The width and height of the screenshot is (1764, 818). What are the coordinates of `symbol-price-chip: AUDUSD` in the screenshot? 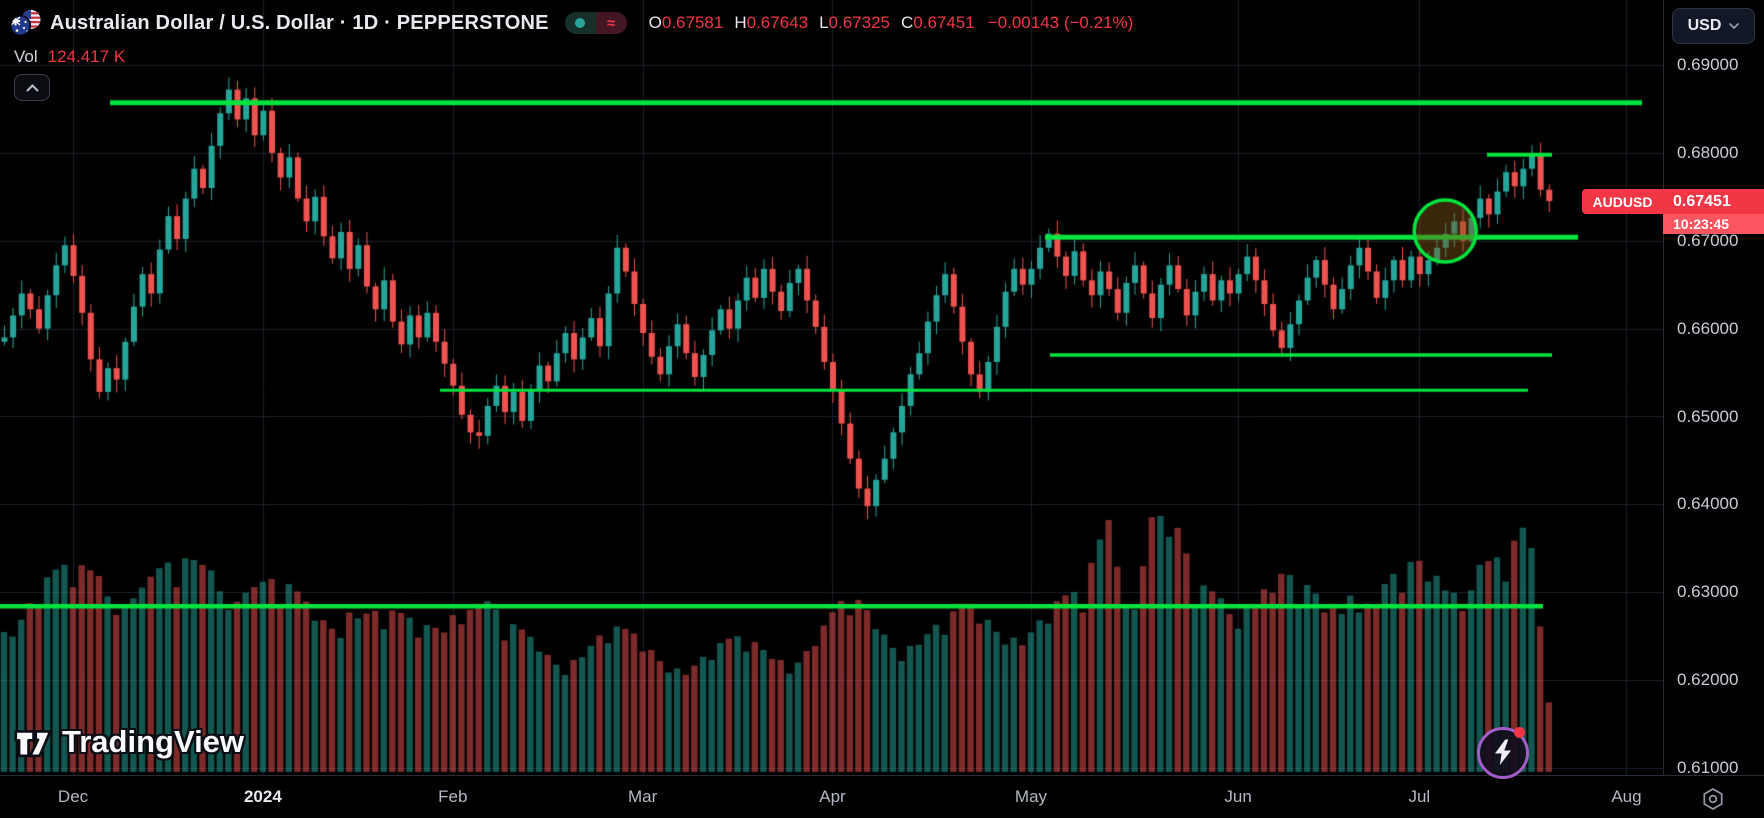 It's located at (1622, 201).